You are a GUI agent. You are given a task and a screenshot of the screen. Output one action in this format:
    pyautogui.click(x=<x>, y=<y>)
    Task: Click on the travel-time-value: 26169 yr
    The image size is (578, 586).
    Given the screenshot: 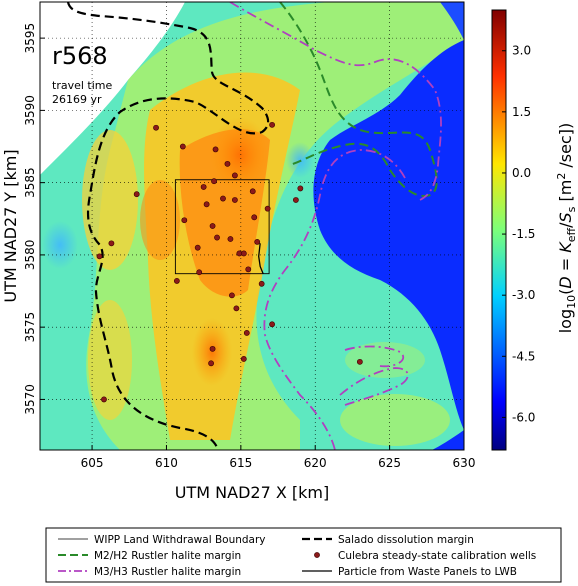 What is the action you would take?
    pyautogui.click(x=77, y=99)
    